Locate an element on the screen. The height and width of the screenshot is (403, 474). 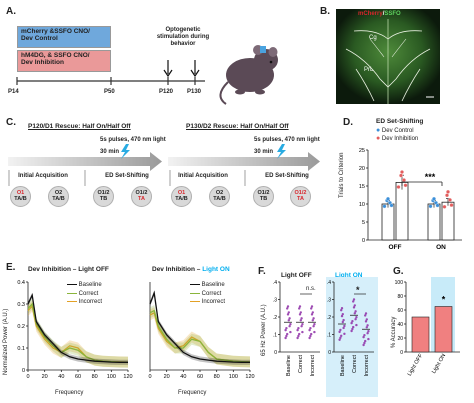
trial-texture: TA is located at coordinates (141, 198).